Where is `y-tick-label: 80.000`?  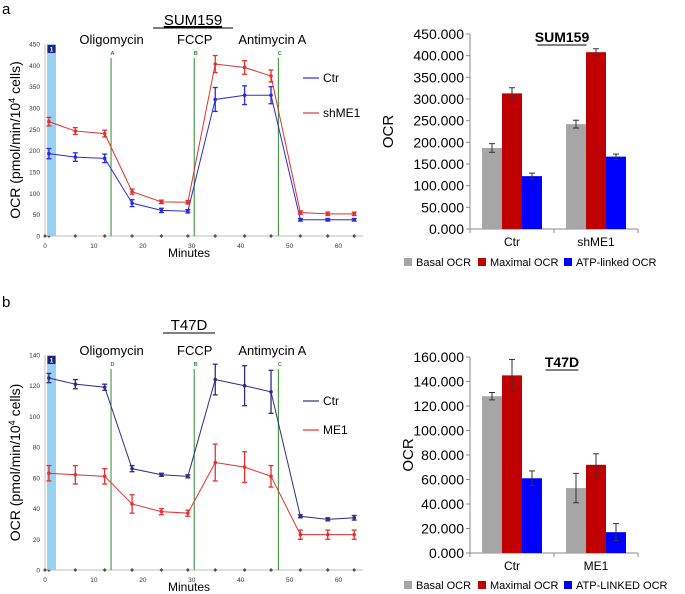
y-tick-label: 80.000 is located at coordinates (442, 455).